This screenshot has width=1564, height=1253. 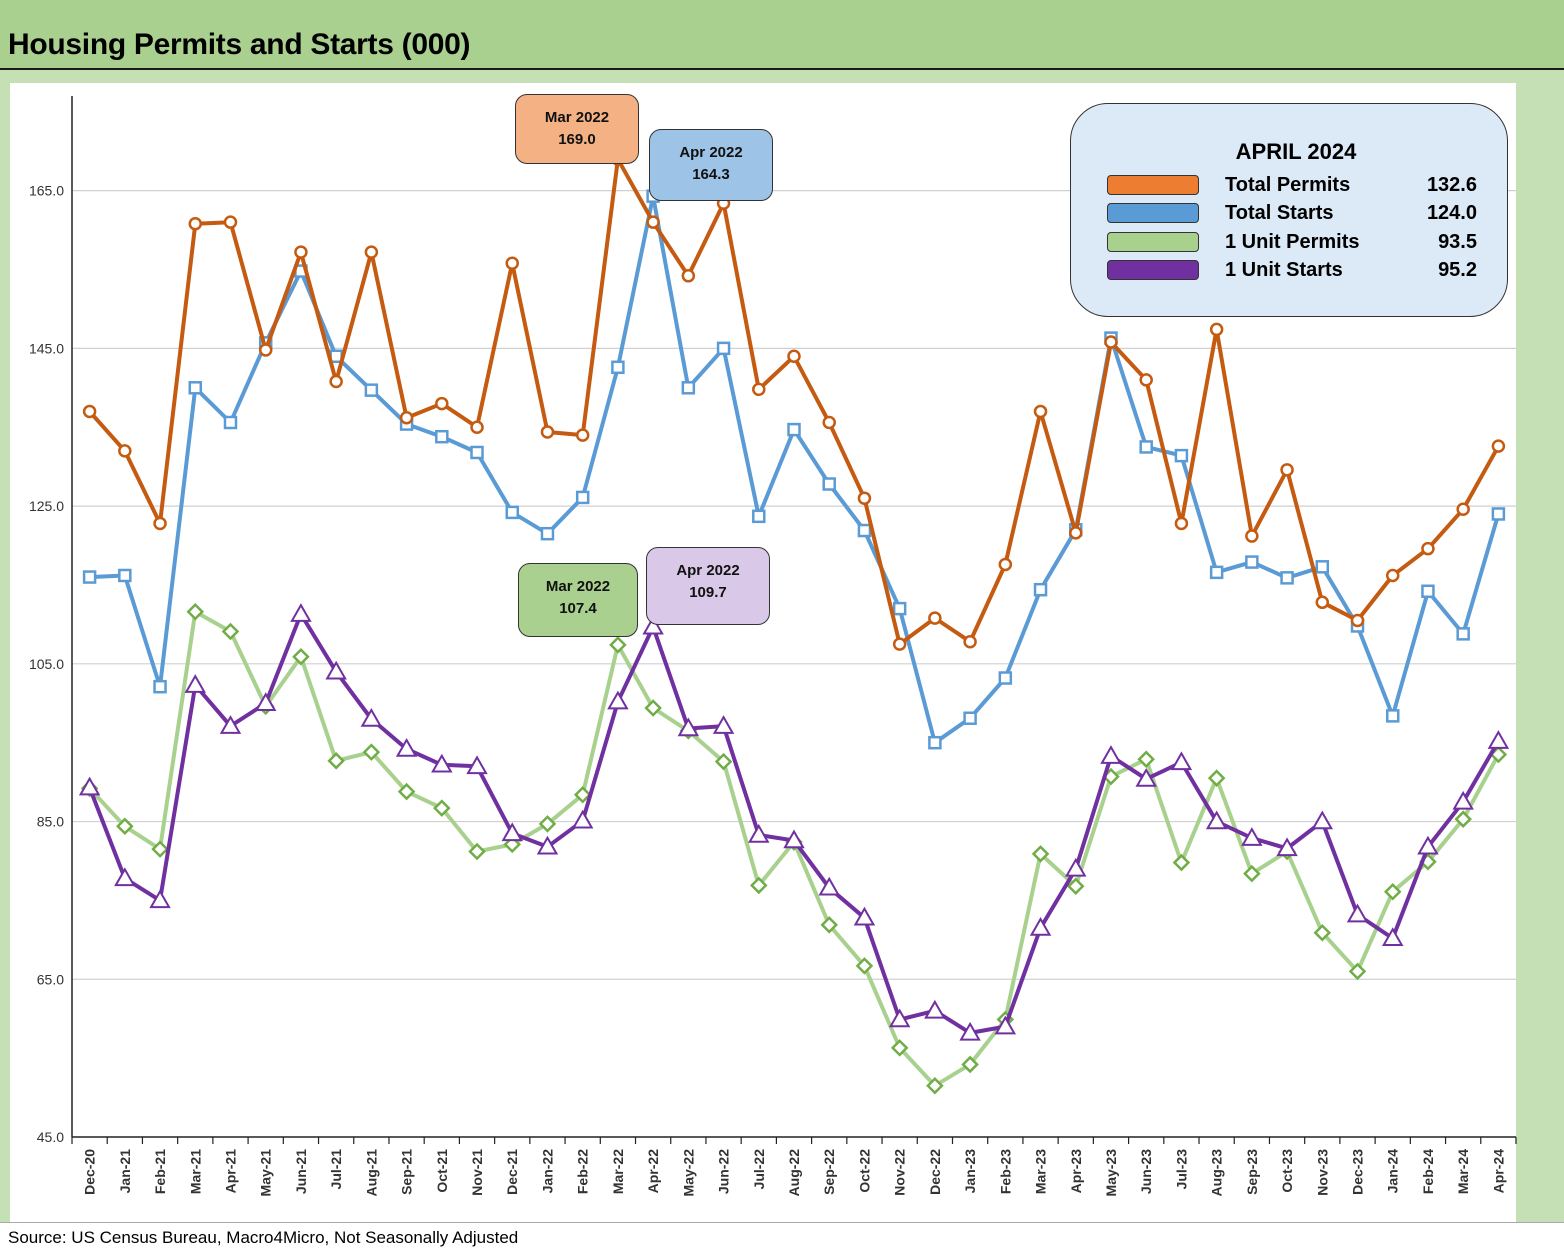 What do you see at coordinates (1296, 151) in the screenshot?
I see `legend-title: APRIL 2024` at bounding box center [1296, 151].